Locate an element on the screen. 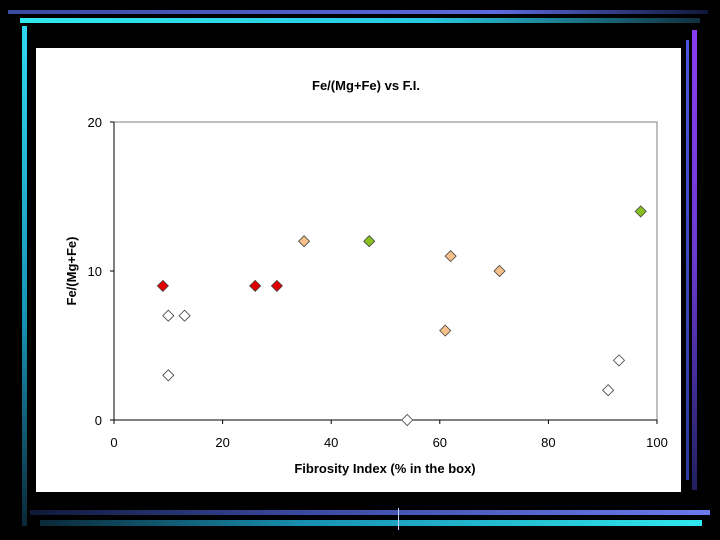  decorative-bar-top-blue is located at coordinates (358, 12).